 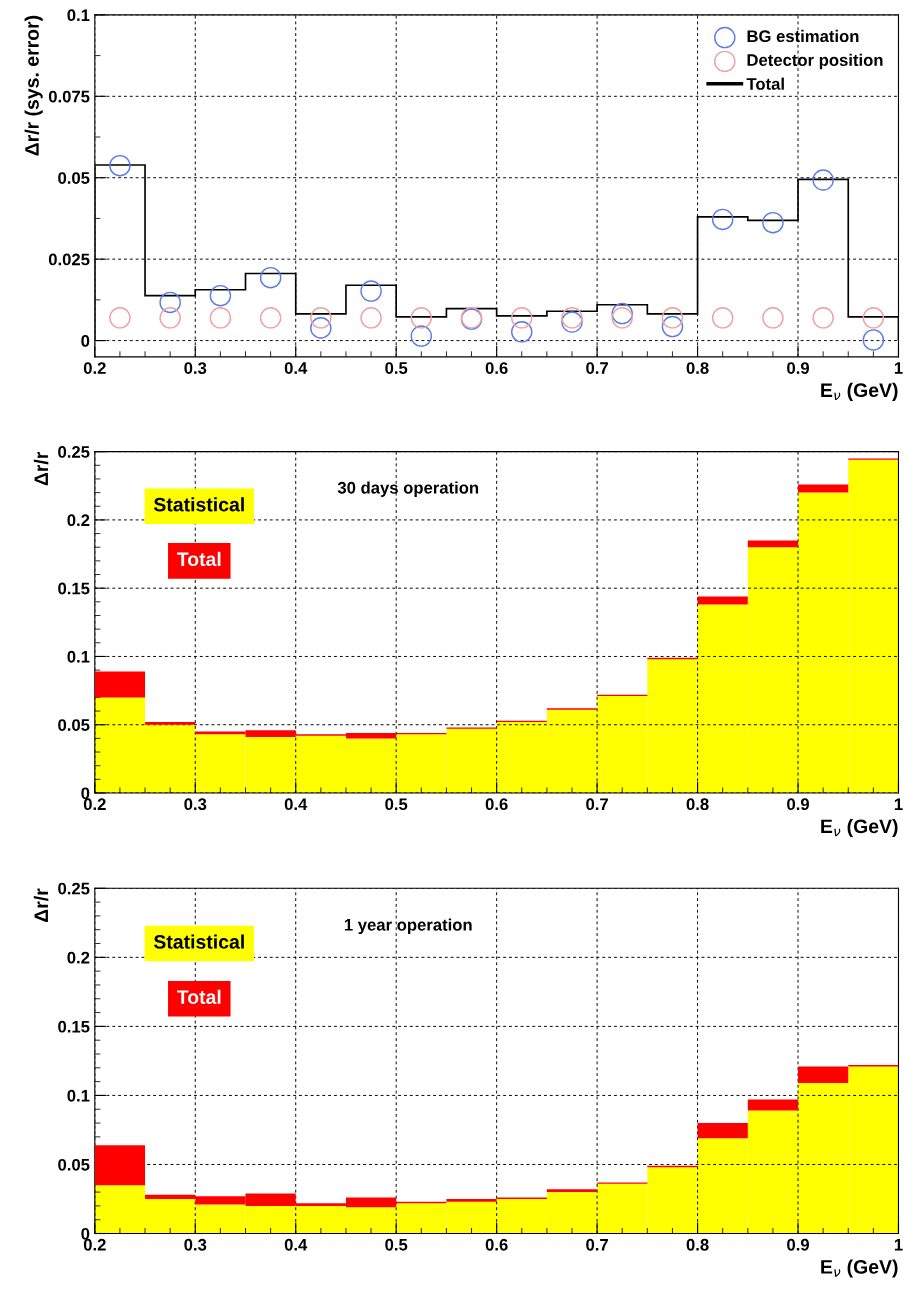 I want to click on y-axis-title: Δr/r (sys. error), so click(x=33, y=85).